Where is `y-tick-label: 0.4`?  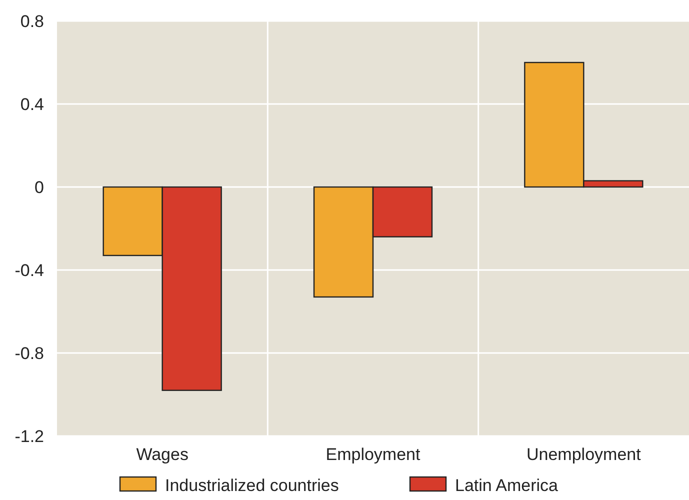
y-tick-label: 0.4 is located at coordinates (32, 104).